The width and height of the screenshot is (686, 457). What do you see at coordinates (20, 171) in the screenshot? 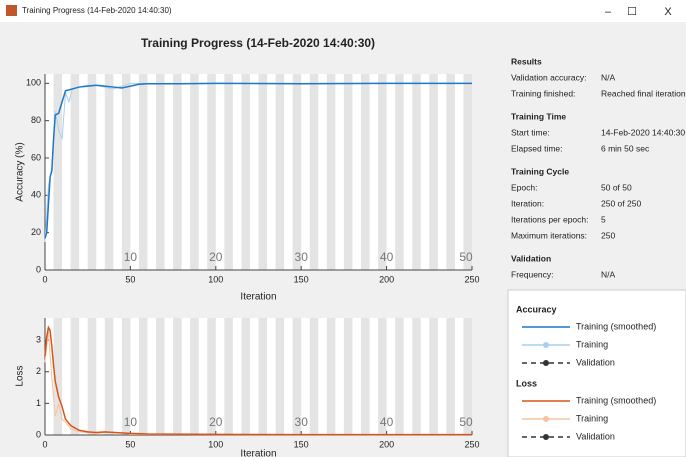
I see `y-axis-label: Accuracy (%)` at bounding box center [20, 171].